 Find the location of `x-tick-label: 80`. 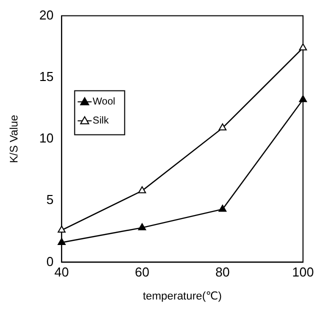

x-tick-label: 80 is located at coordinates (222, 272).